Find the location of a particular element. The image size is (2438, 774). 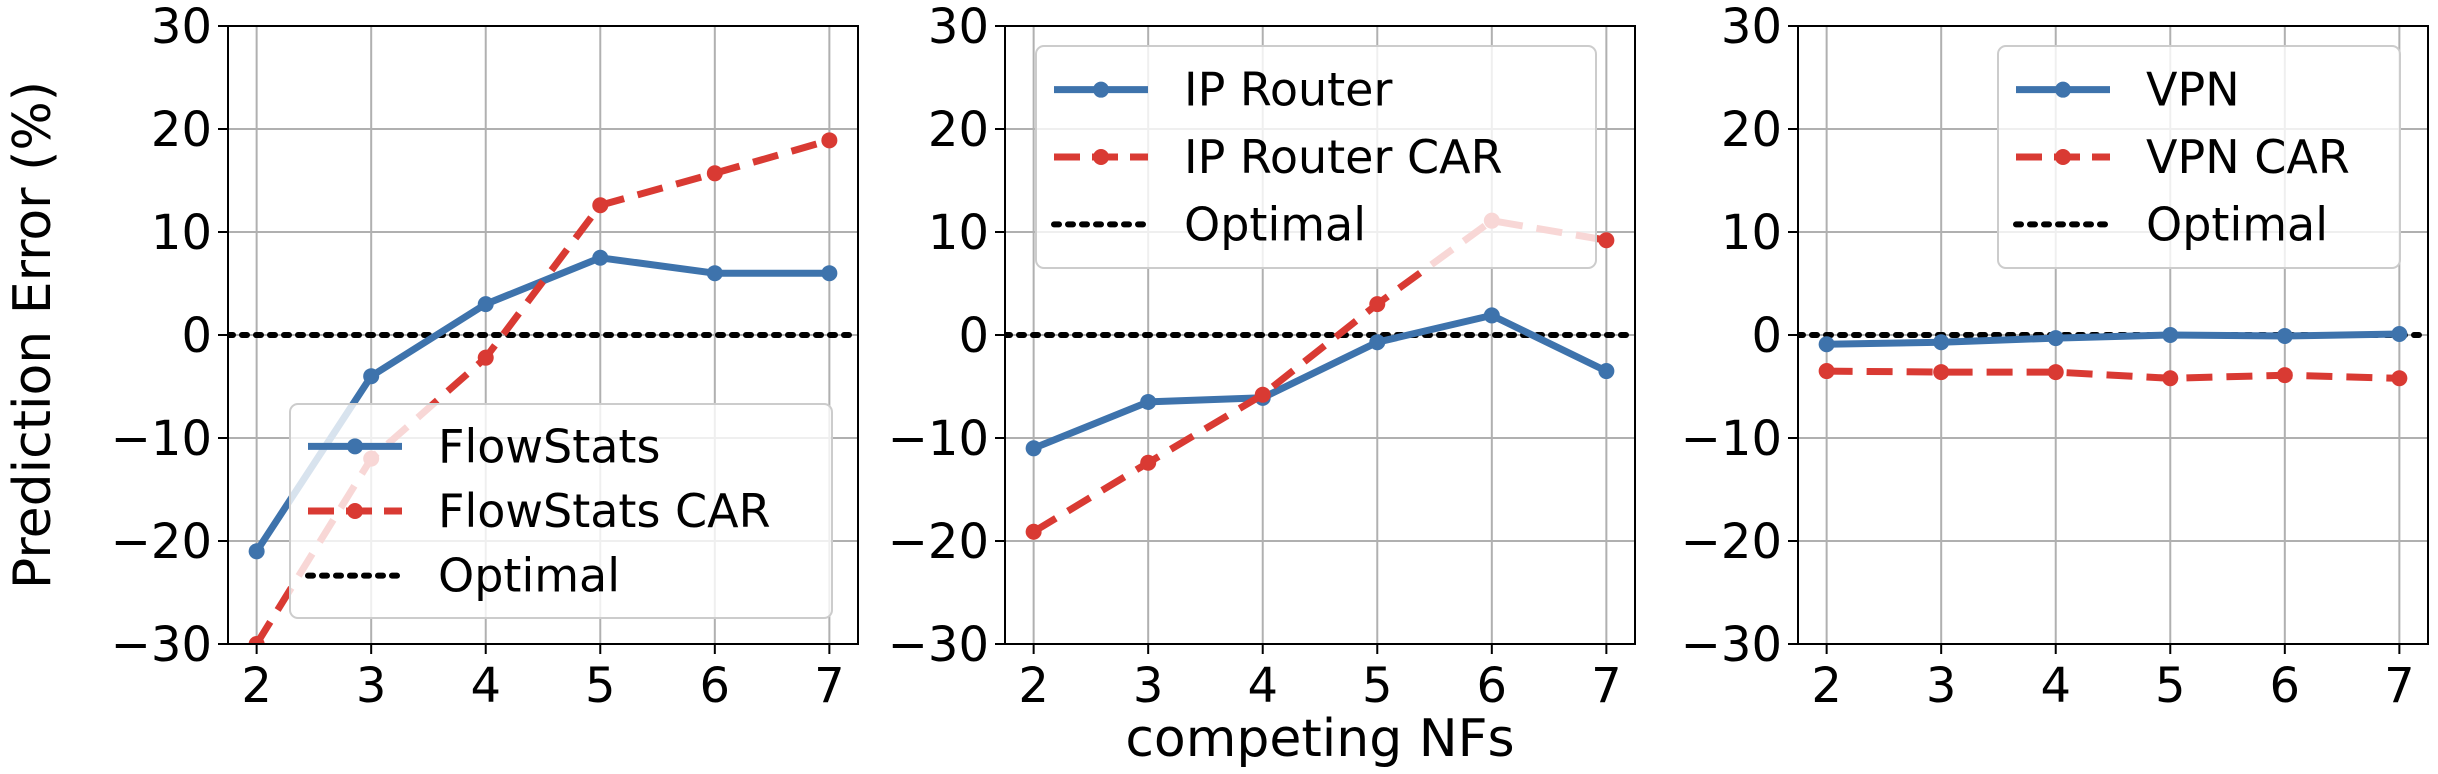

legend: FlowStats FlowStats CAR Optimal is located at coordinates (561, 511).